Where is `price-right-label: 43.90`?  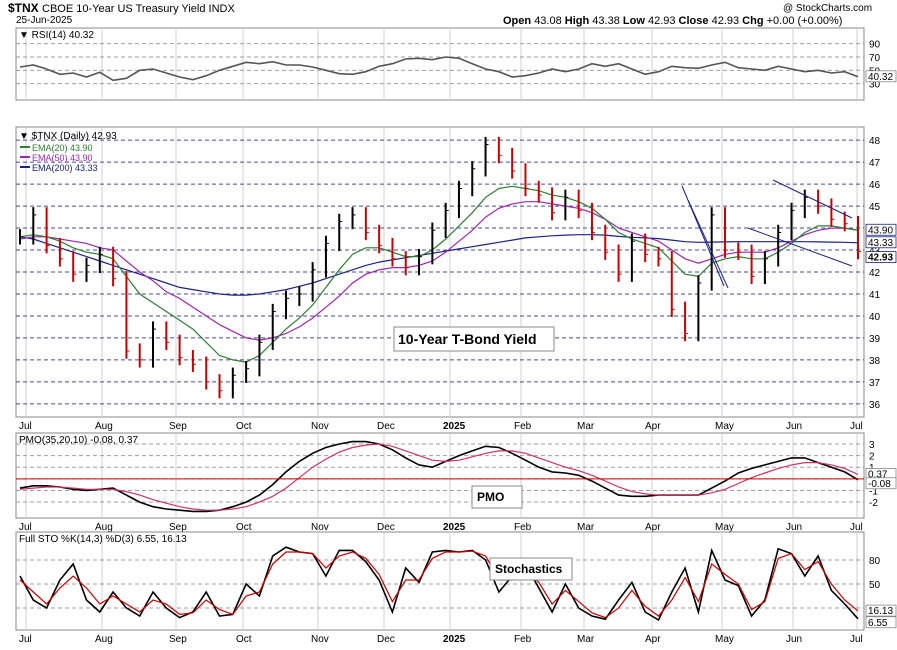 price-right-label: 43.90 is located at coordinates (880, 230).